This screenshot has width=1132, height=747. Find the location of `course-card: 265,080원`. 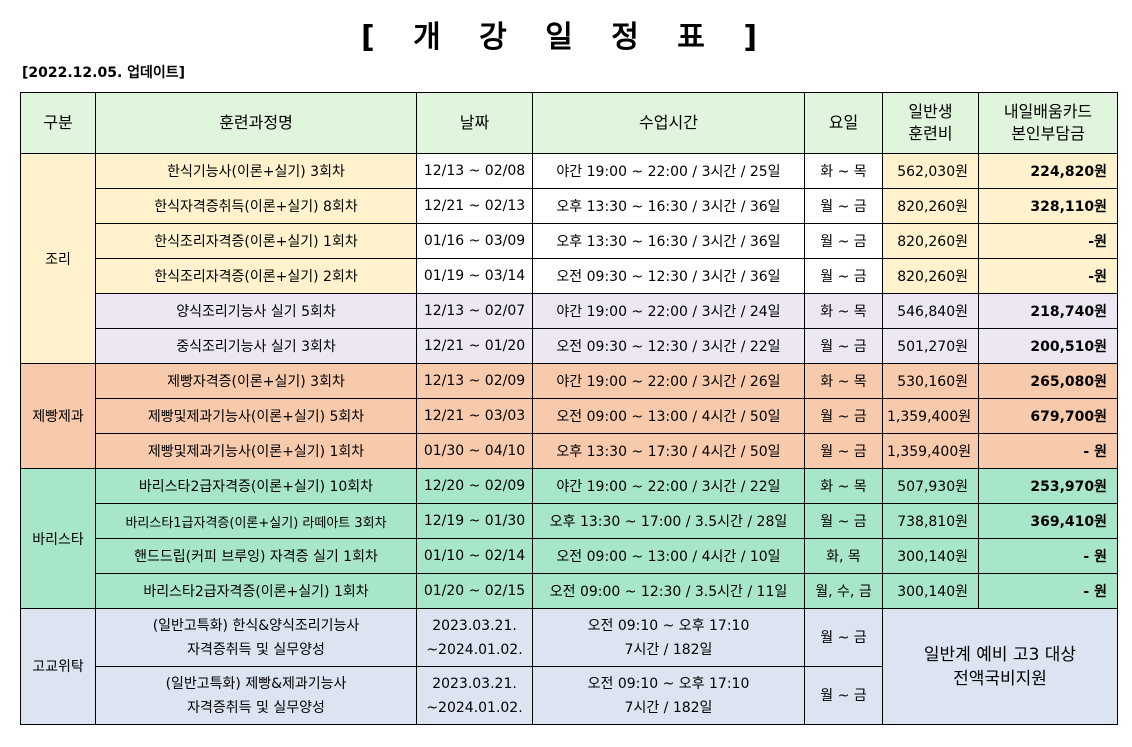

course-card: 265,080원 is located at coordinates (1048, 381).